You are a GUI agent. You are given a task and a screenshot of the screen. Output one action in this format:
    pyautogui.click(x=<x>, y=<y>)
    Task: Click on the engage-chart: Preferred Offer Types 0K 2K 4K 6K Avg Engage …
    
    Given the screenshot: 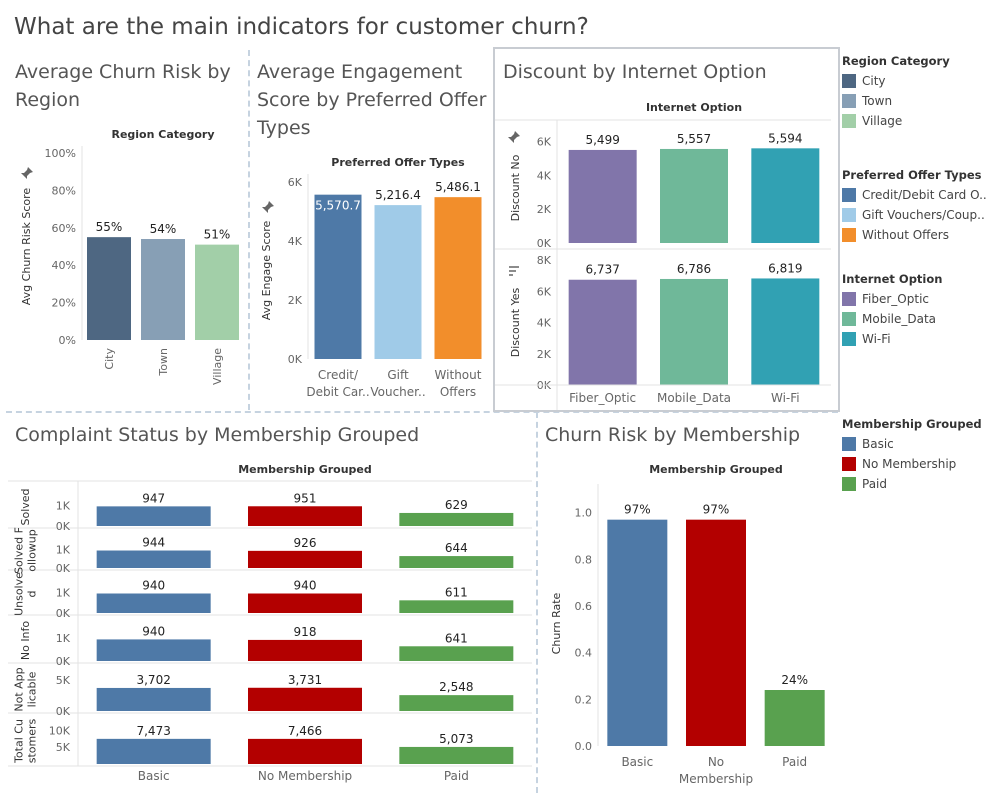 What is the action you would take?
    pyautogui.click(x=371, y=277)
    